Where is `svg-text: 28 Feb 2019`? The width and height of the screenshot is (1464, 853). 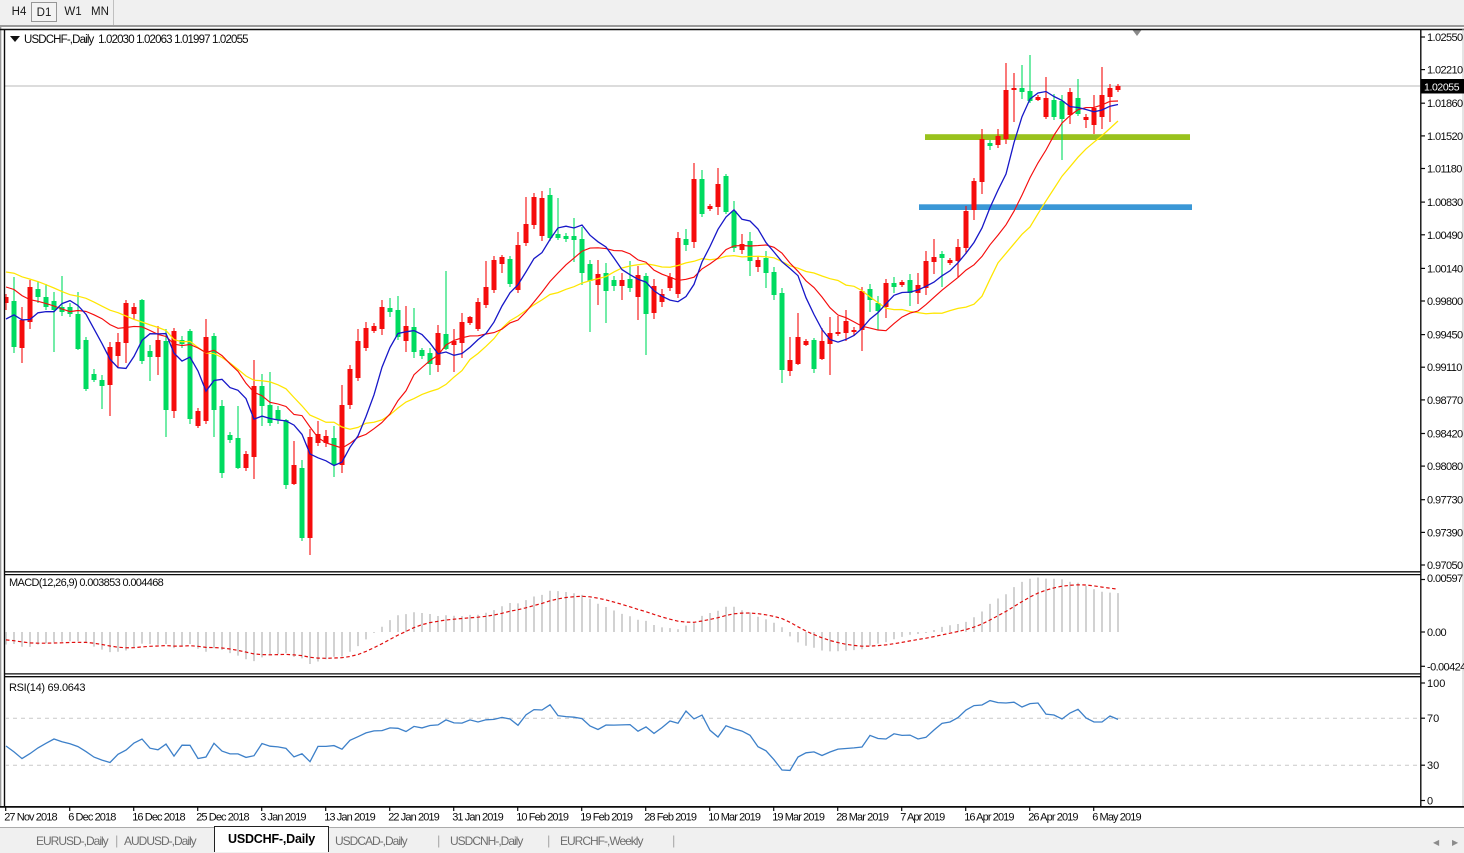 svg-text: 28 Feb 2019 is located at coordinates (670, 818).